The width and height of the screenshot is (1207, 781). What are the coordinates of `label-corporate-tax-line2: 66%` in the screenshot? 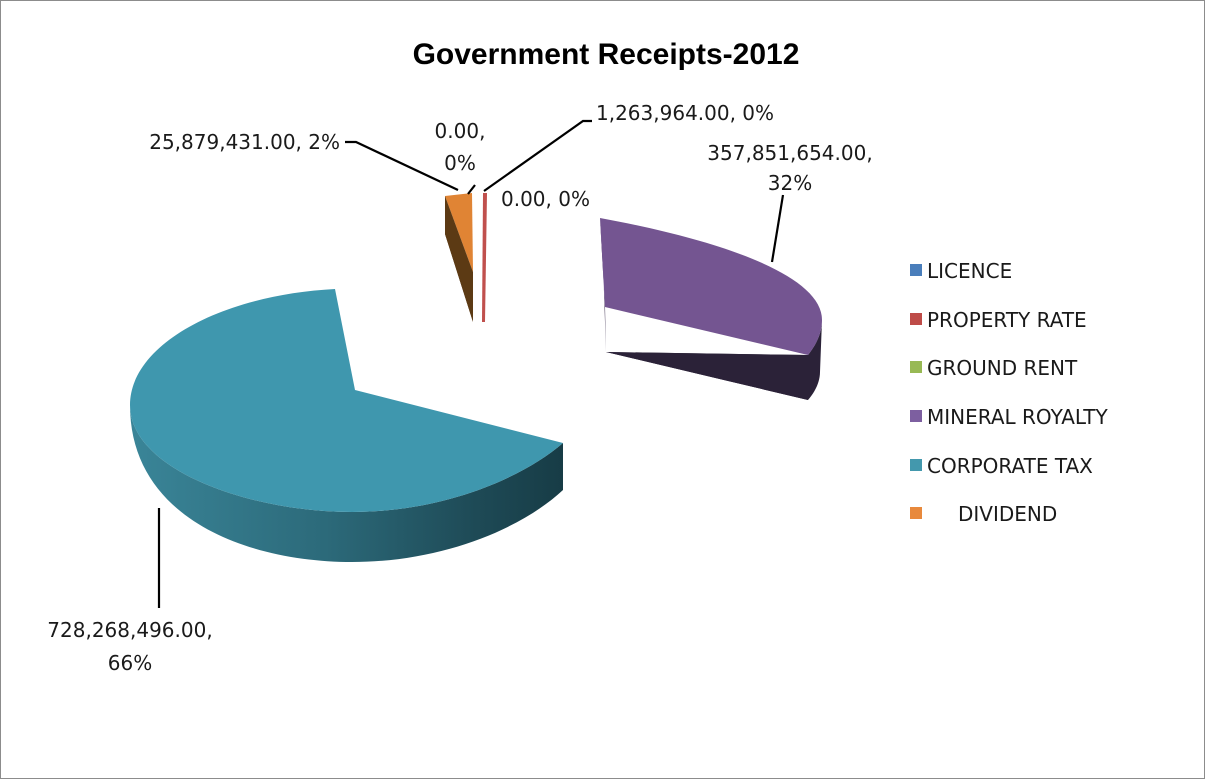 It's located at (130, 663).